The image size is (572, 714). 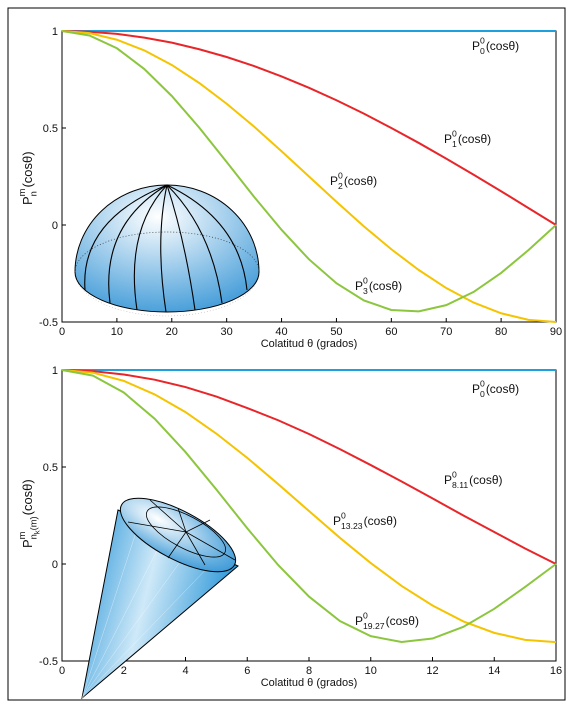 What do you see at coordinates (556, 671) in the screenshot?
I see `x-tick-label: 16` at bounding box center [556, 671].